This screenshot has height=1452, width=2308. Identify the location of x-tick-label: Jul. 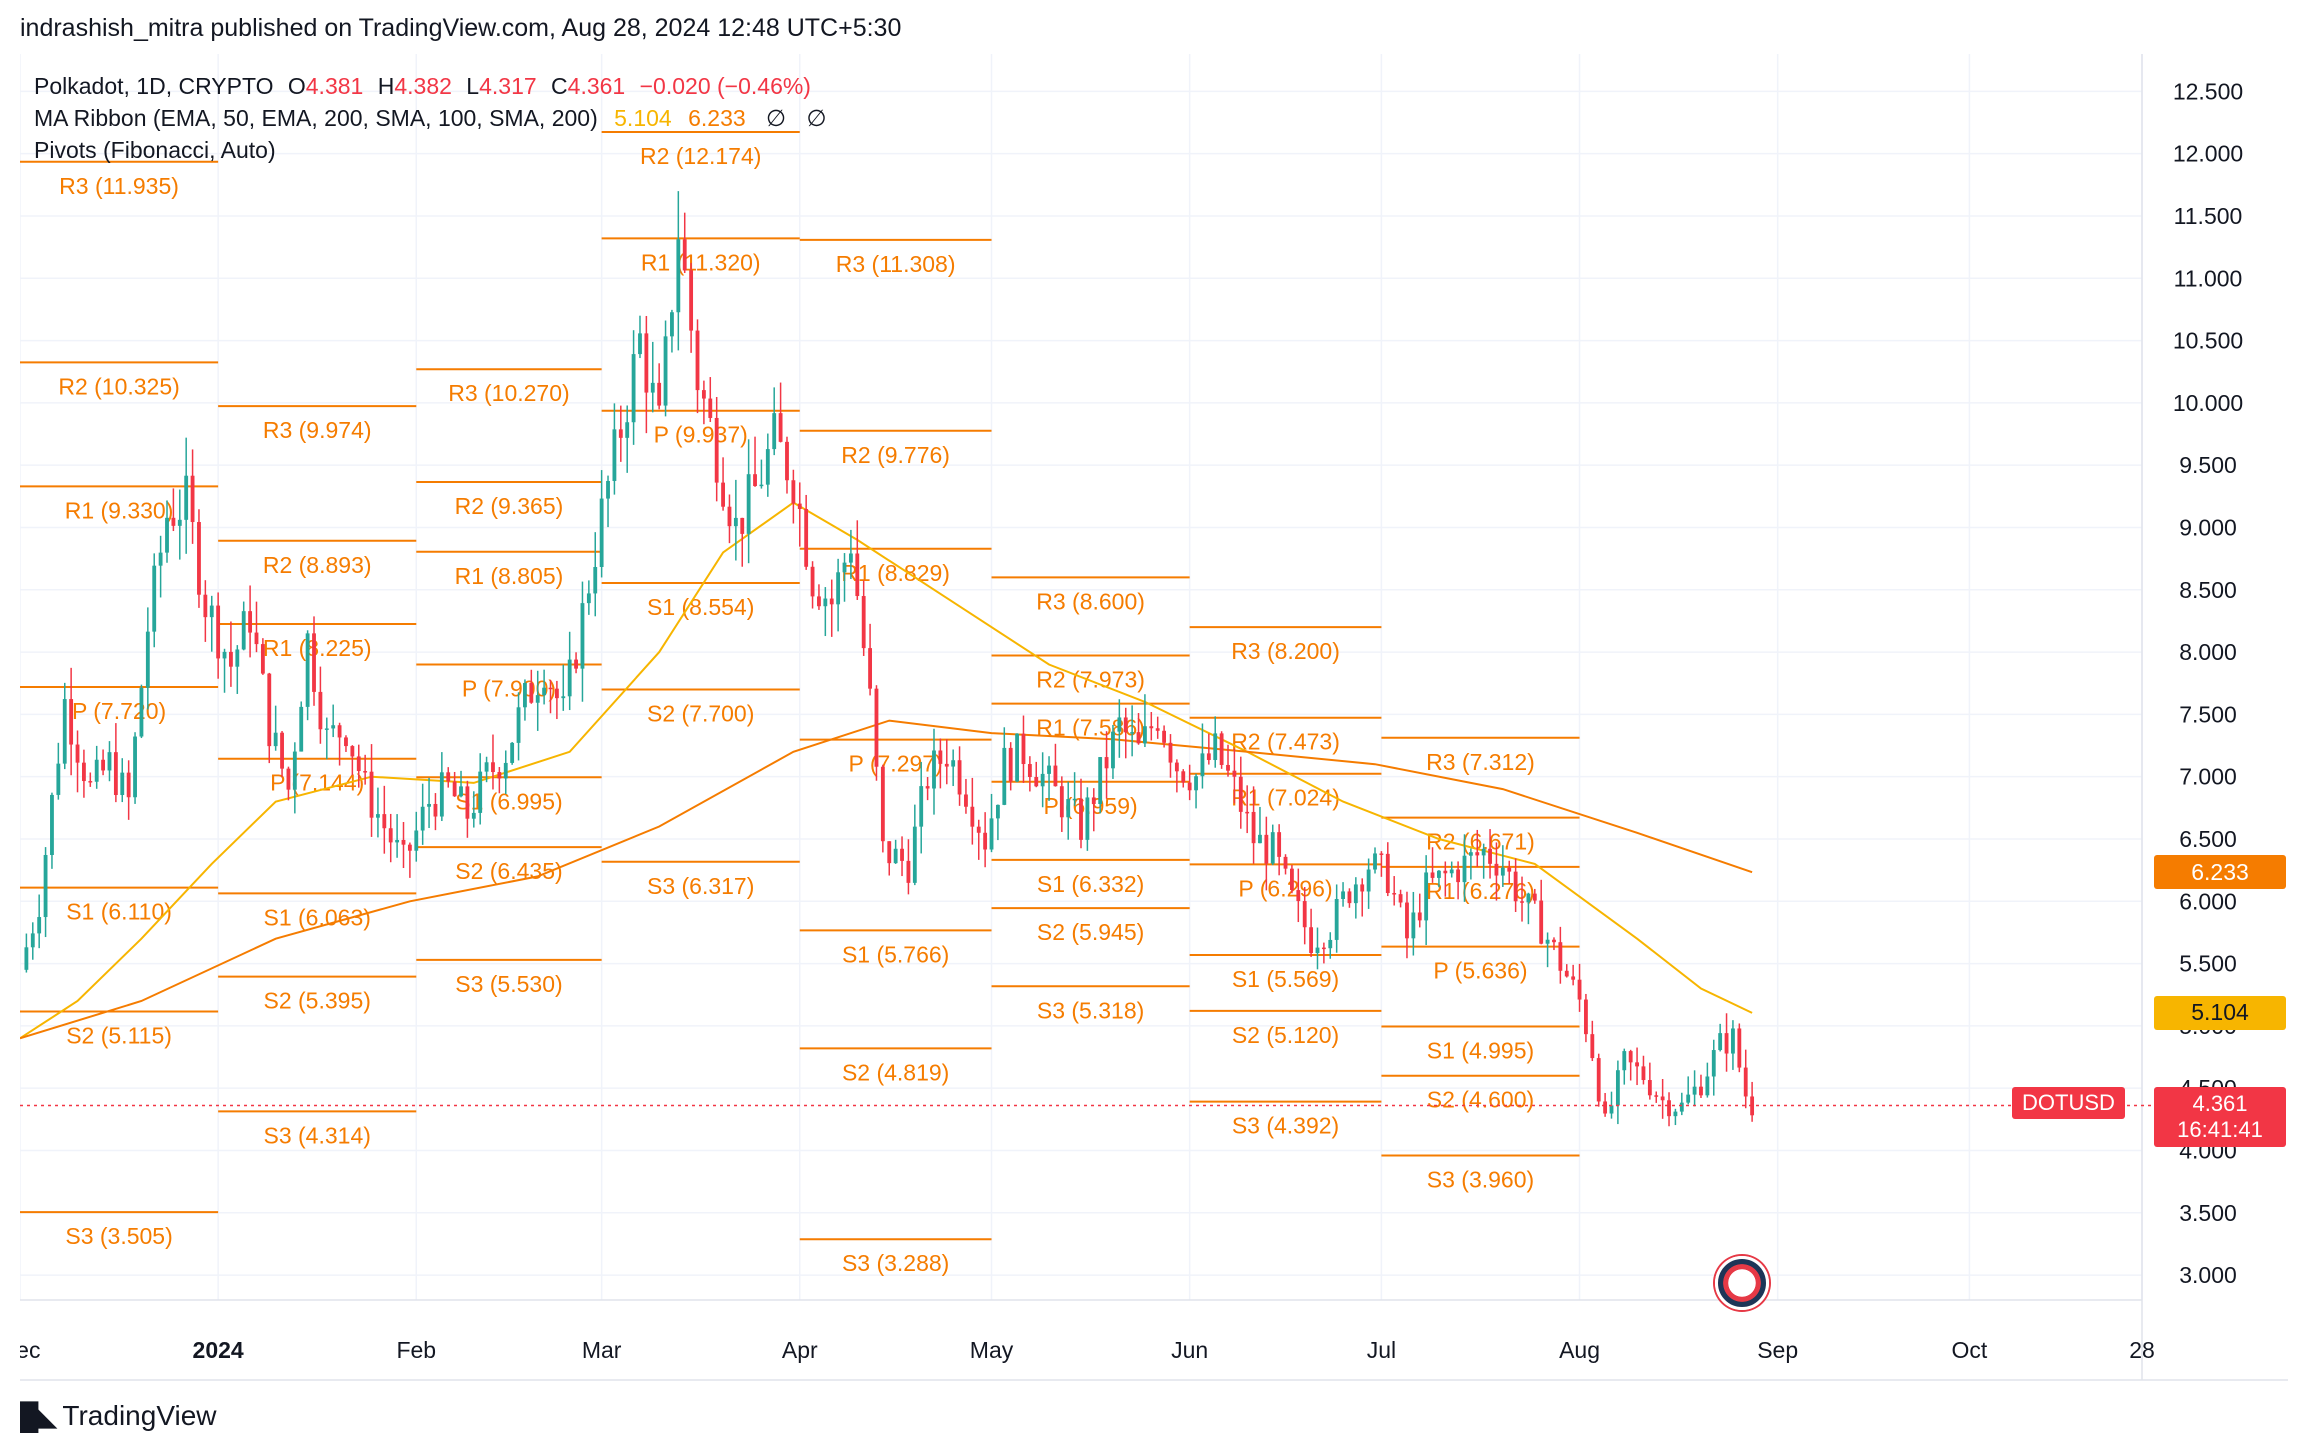
(1381, 1350).